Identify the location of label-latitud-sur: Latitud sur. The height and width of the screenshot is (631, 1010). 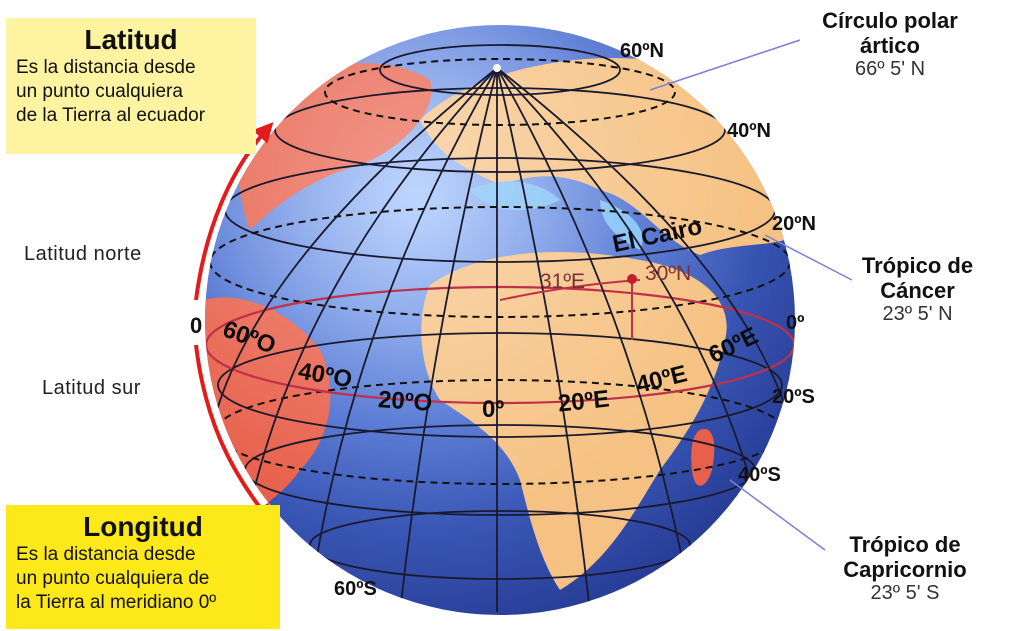
(91, 388).